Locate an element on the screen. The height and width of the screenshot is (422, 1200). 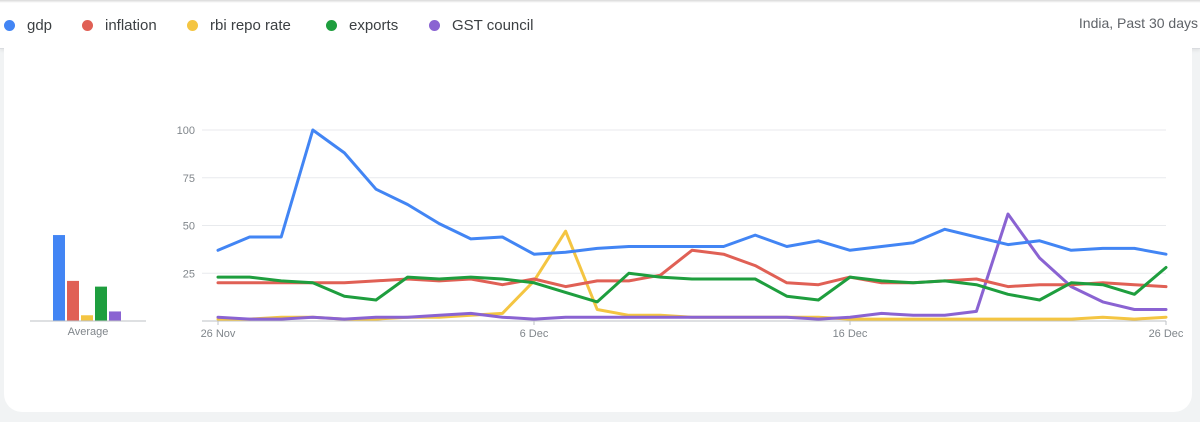
average-bar-inflation is located at coordinates (73, 300).